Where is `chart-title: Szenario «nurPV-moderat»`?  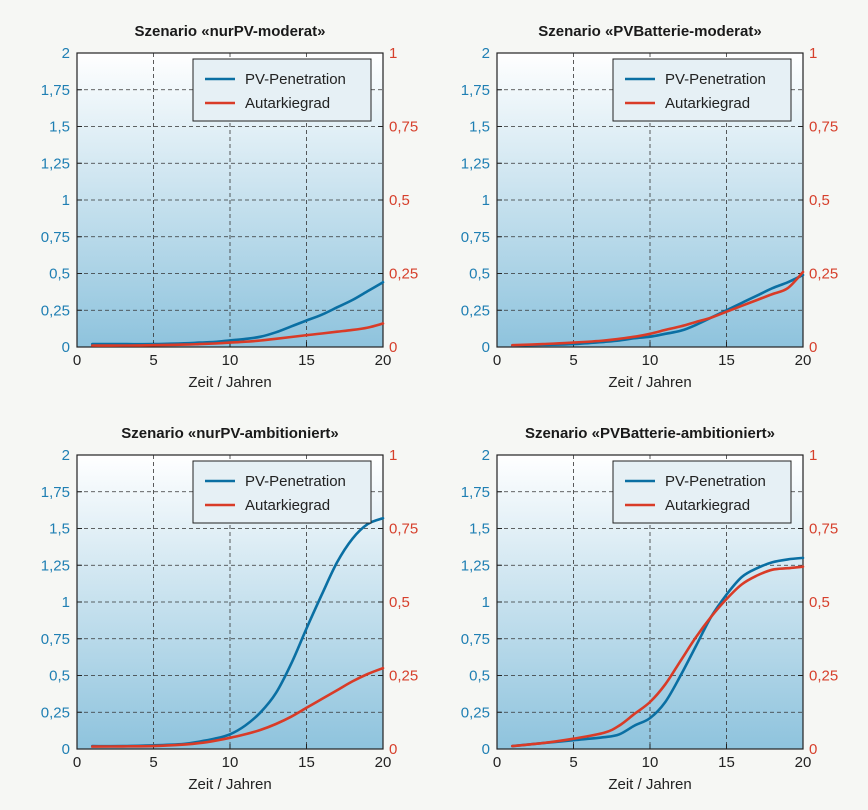 chart-title: Szenario «nurPV-moderat» is located at coordinates (230, 31).